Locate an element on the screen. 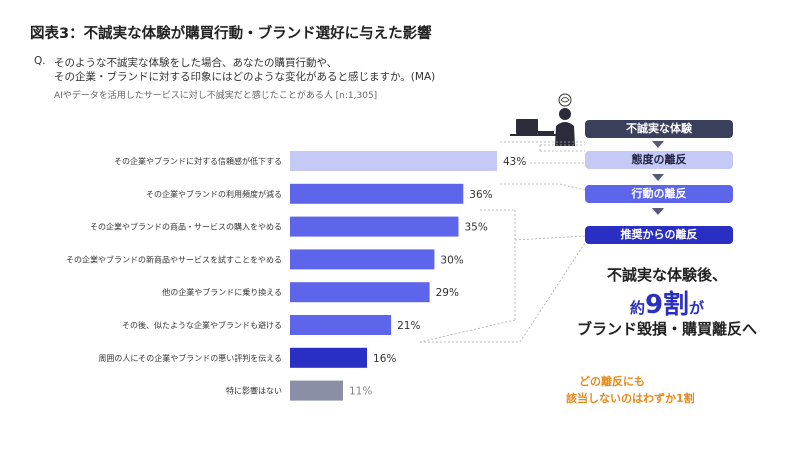 The image size is (800, 465). laptop-screen is located at coordinates (527, 126).